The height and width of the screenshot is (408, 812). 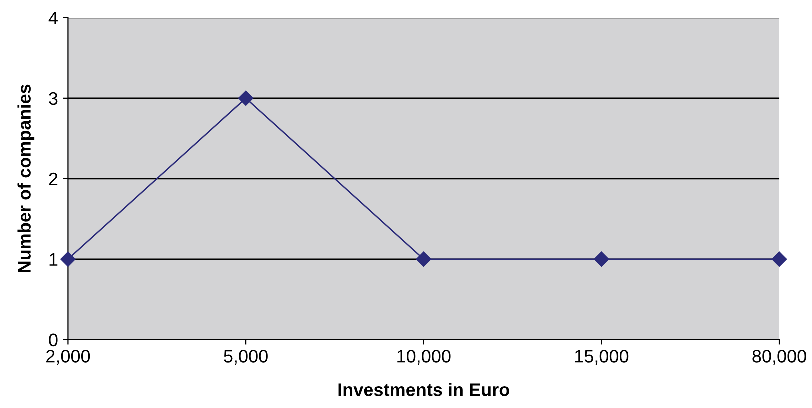 What do you see at coordinates (53, 18) in the screenshot?
I see `y-tick-label: 4` at bounding box center [53, 18].